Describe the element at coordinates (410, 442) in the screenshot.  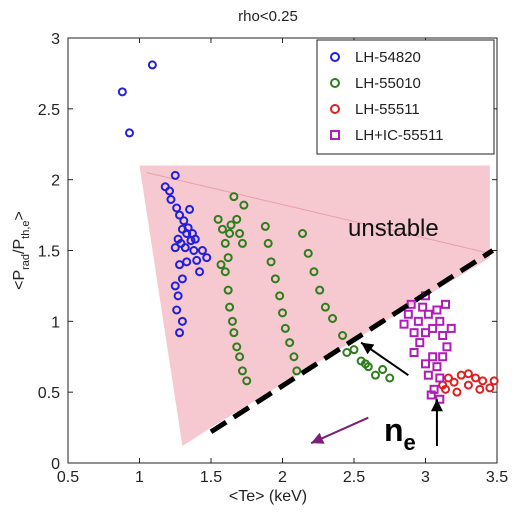
I see `density-arrow-label-sub: e` at that location.